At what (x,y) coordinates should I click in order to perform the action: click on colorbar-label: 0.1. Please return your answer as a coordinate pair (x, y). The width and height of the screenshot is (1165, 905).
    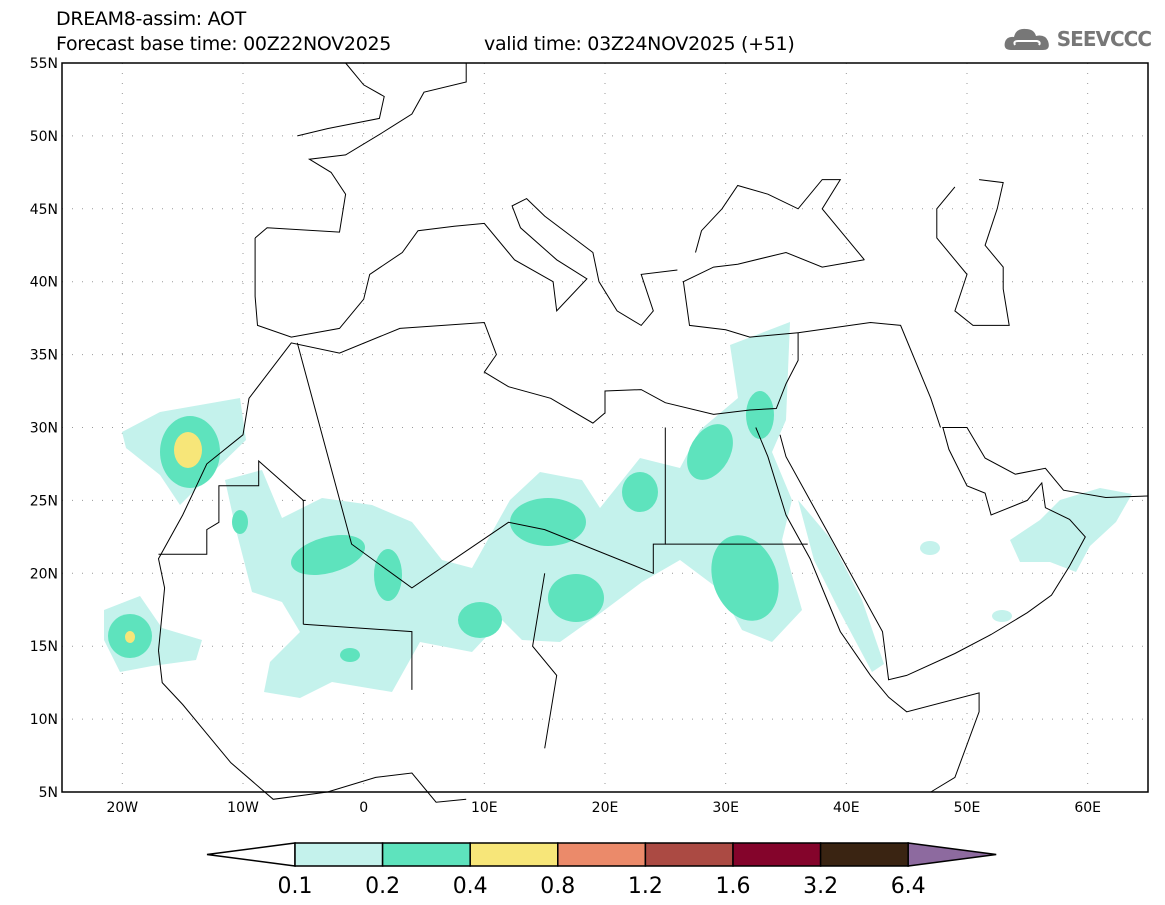
    Looking at the image, I should click on (295, 886).